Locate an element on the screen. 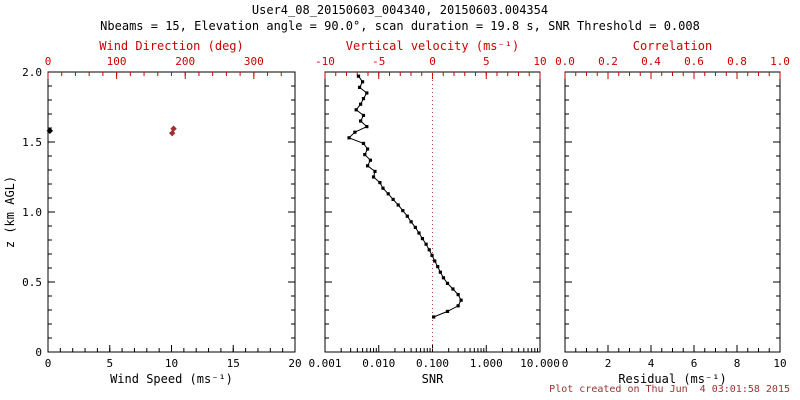 This screenshot has width=800, height=400. svg-text: Correlation is located at coordinates (672, 46).